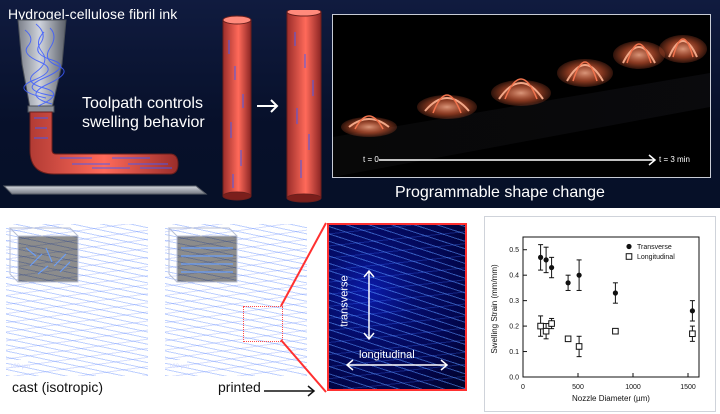  What do you see at coordinates (142, 103) in the screenshot?
I see `toolpath-line-1: Toolpath controls` at bounding box center [142, 103].